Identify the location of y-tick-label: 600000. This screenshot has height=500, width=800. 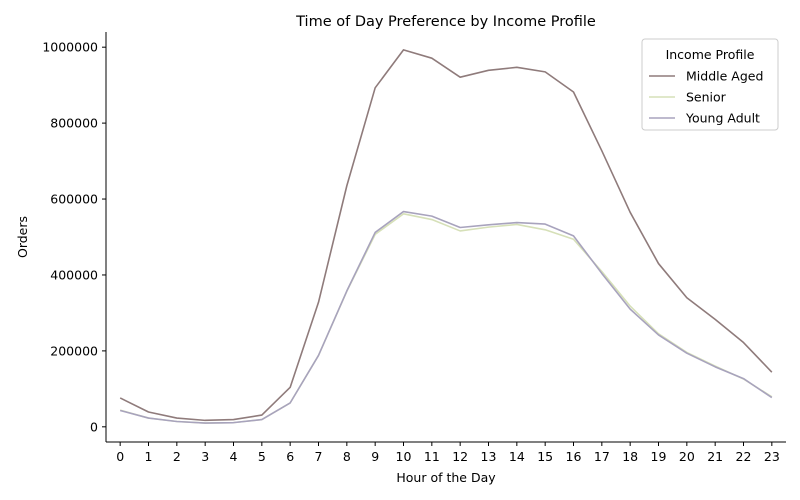
(74, 199).